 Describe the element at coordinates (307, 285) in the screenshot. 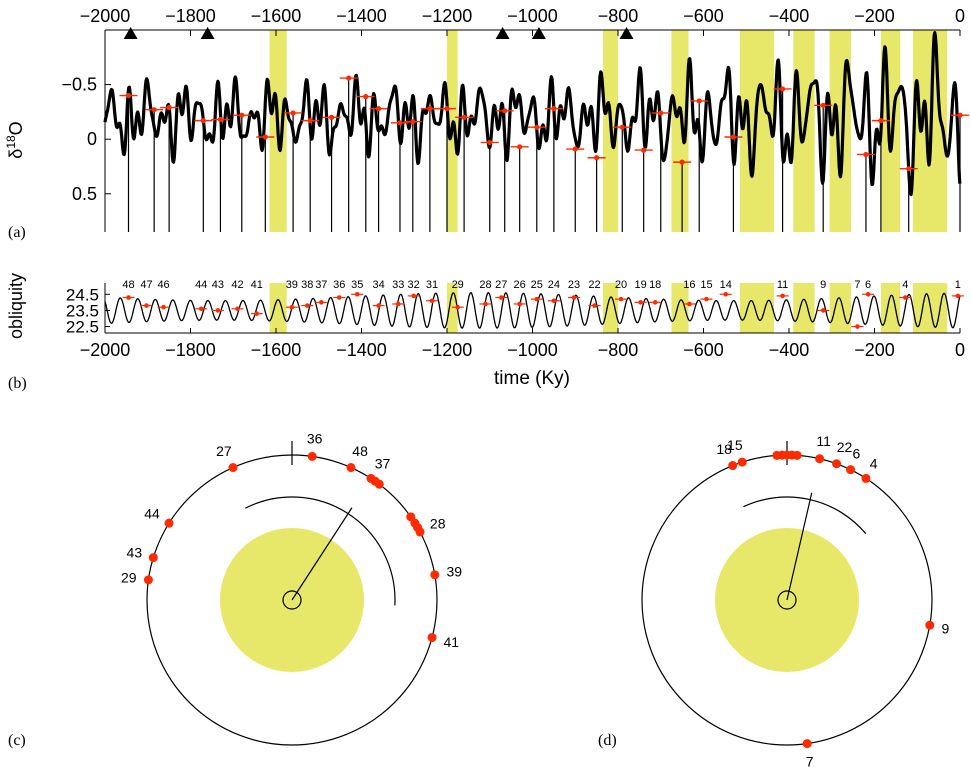

I see `cycle-label: 38` at that location.